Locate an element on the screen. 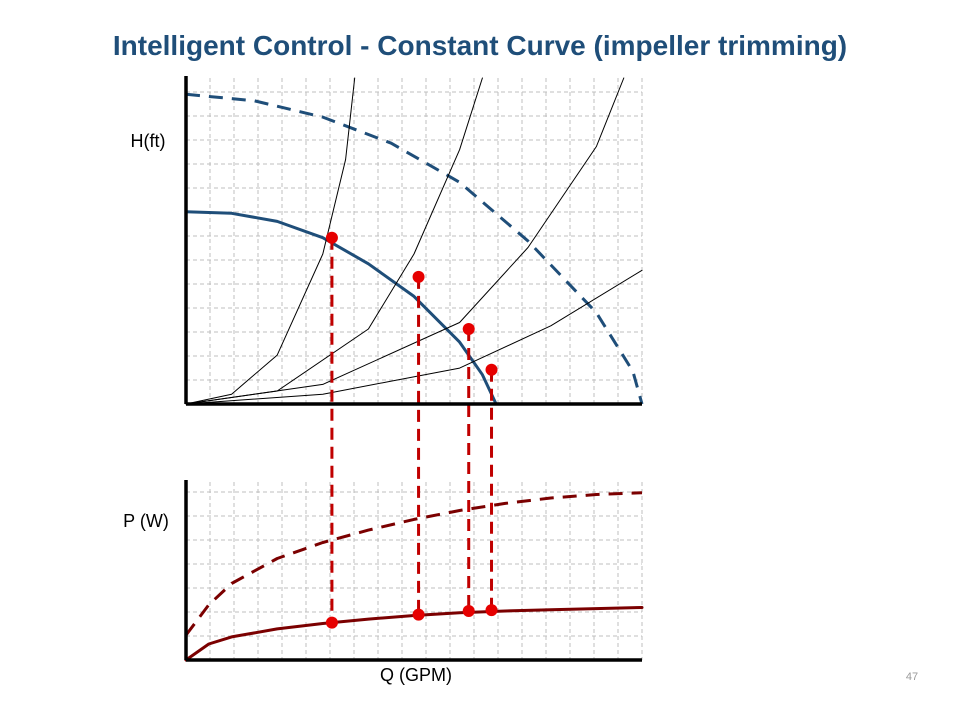 The image size is (960, 720). operating-points is located at coordinates (411, 430).